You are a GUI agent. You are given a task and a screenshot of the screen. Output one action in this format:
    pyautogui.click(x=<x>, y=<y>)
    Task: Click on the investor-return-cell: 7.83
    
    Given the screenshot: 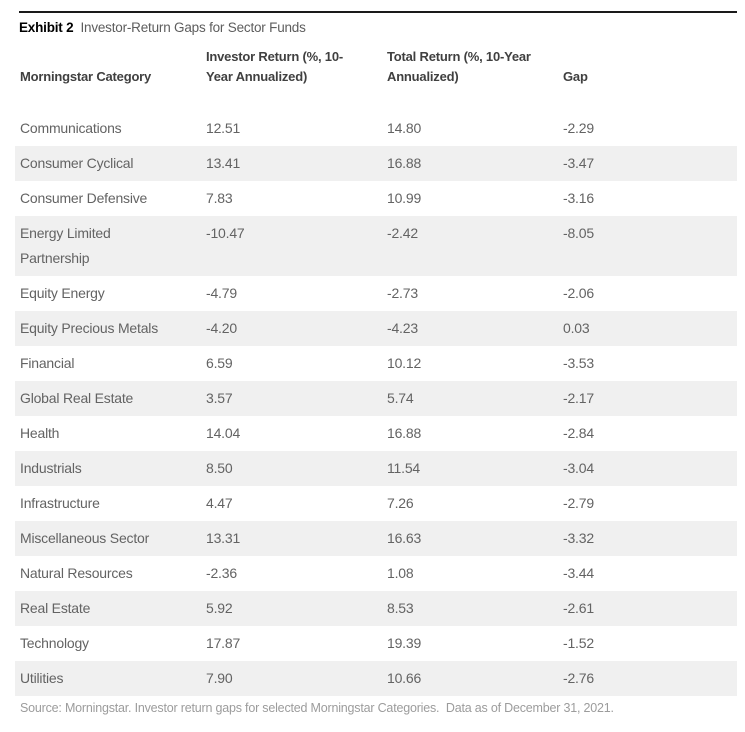 What is the action you would take?
    pyautogui.click(x=219, y=198)
    